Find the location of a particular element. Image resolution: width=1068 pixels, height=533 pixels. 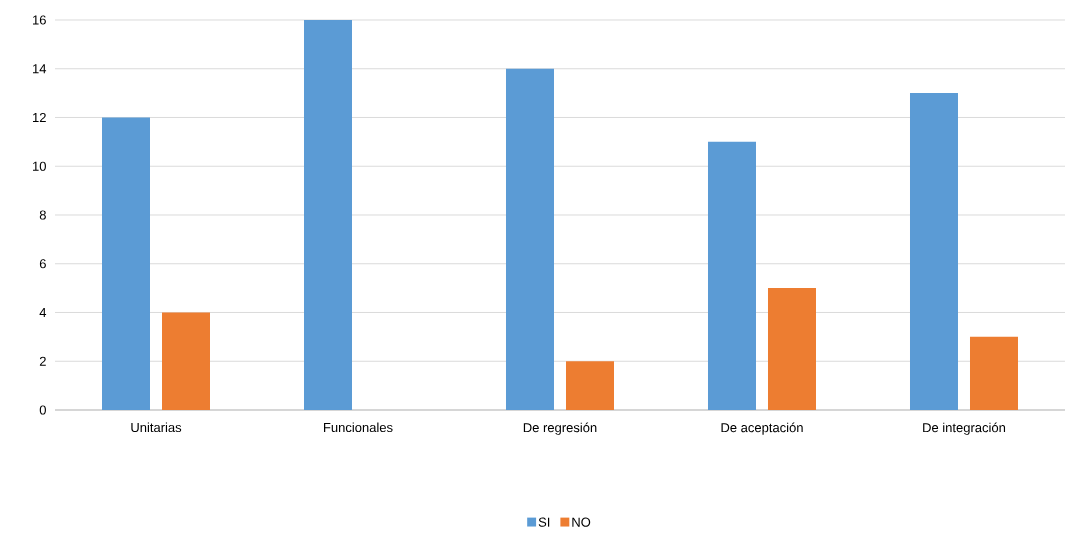

x-tick-label: De aceptación is located at coordinates (762, 428).